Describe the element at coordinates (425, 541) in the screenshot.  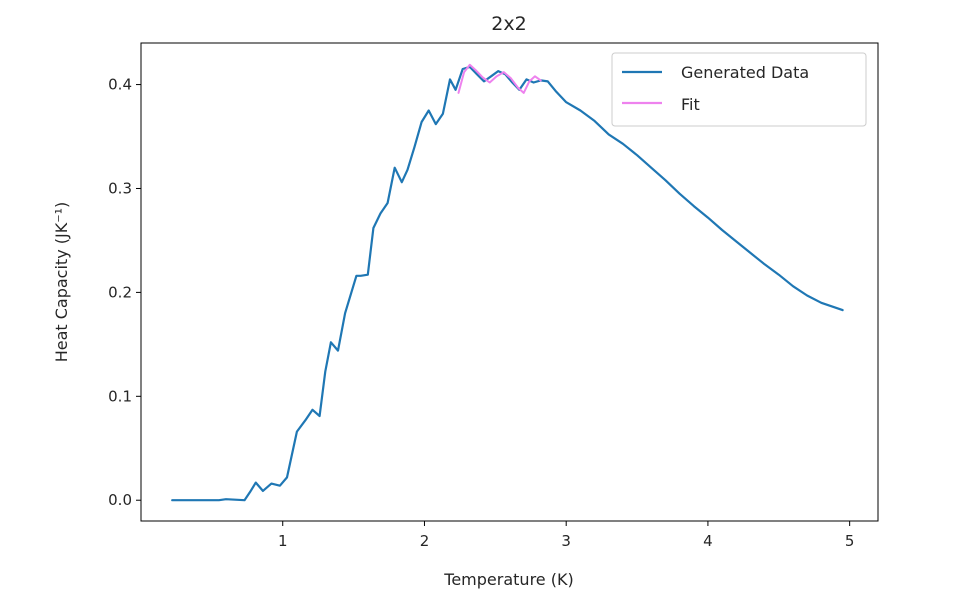
I see `x-tick-label: 2` at that location.